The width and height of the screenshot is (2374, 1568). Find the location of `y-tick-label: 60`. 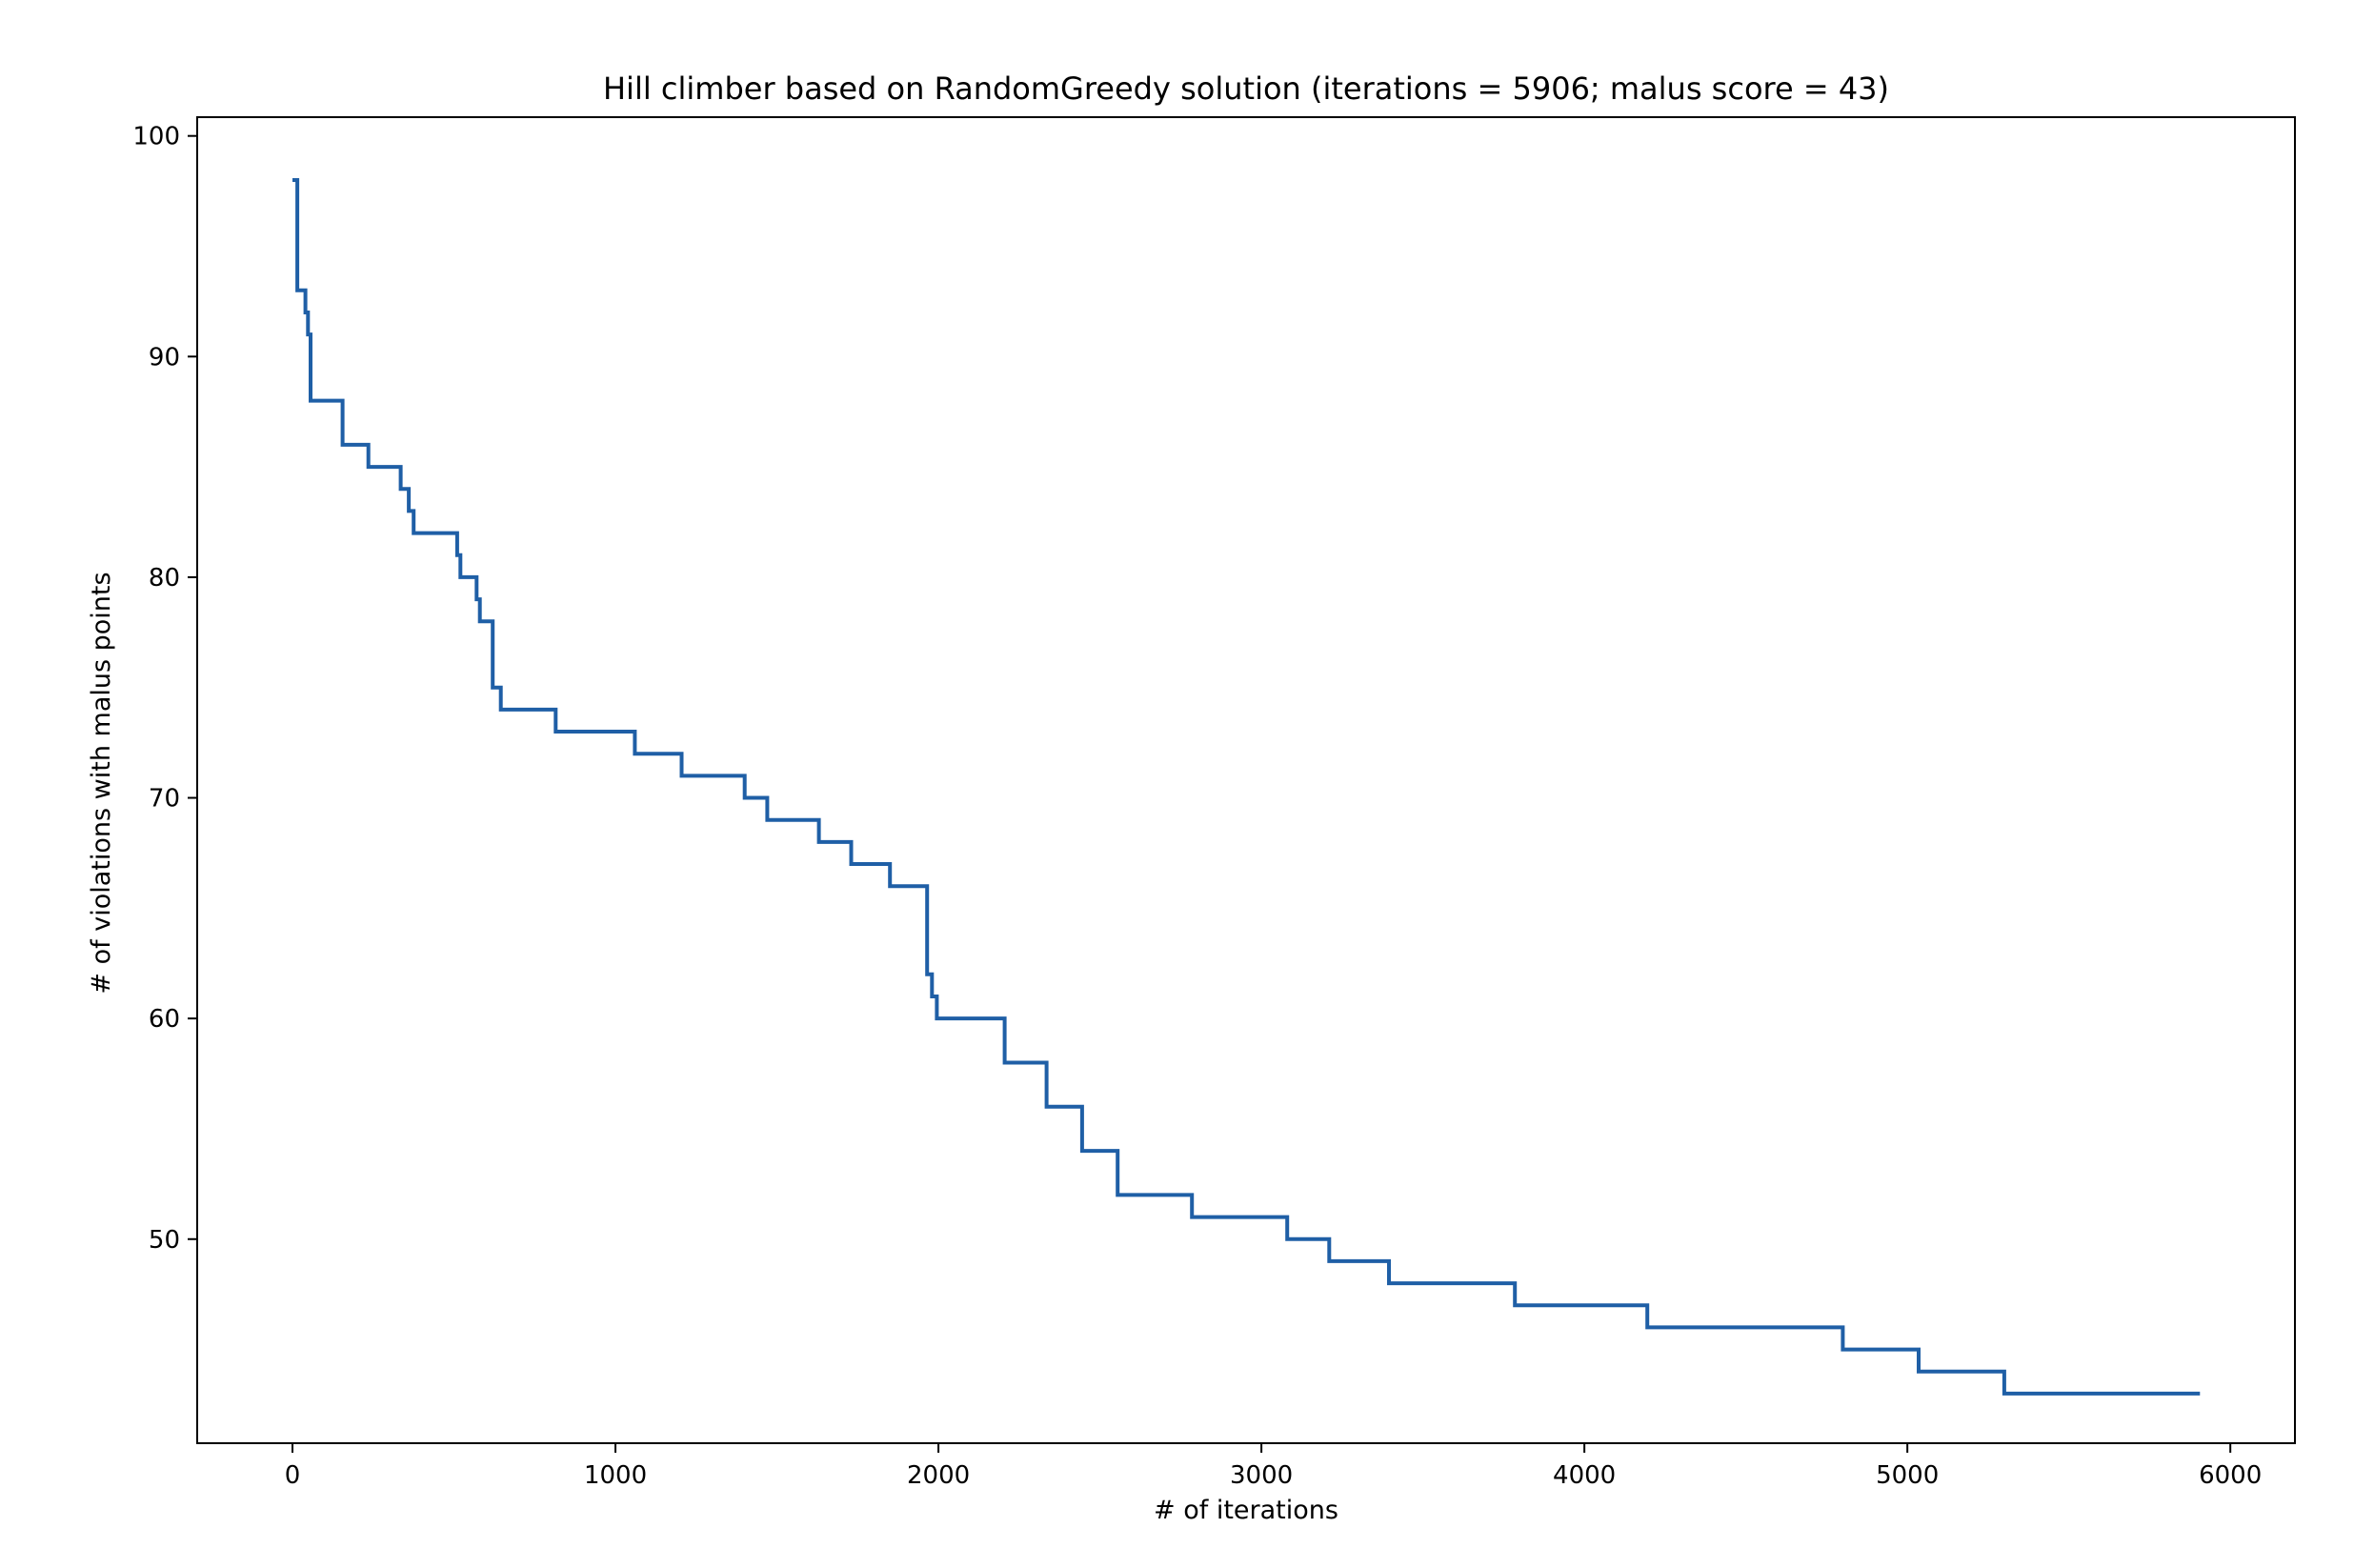

y-tick-label: 60 is located at coordinates (164, 1019).